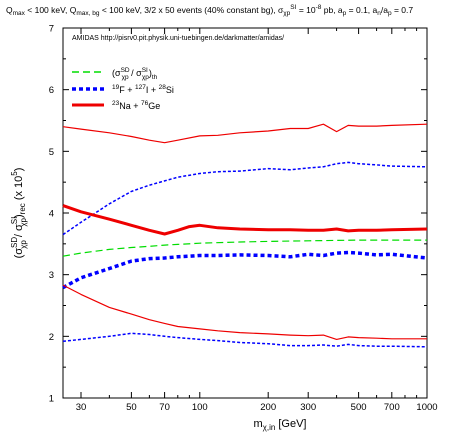 Image resolution: width=463 pixels, height=432 pixels. I want to click on x-tick-label-50: 50, so click(131, 407).